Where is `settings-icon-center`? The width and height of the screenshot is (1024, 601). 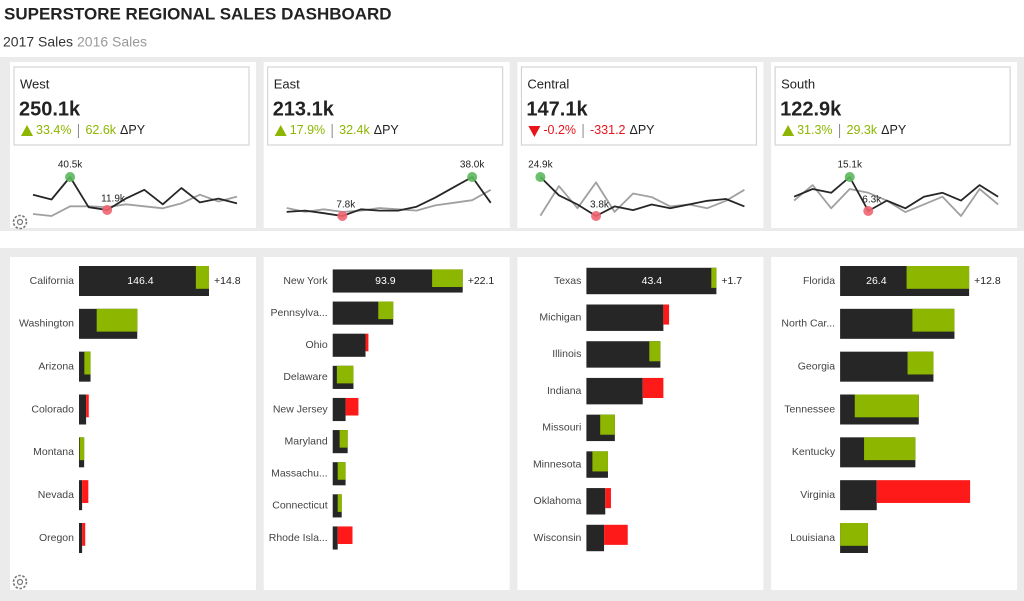
settings-icon-center is located at coordinates (20, 582).